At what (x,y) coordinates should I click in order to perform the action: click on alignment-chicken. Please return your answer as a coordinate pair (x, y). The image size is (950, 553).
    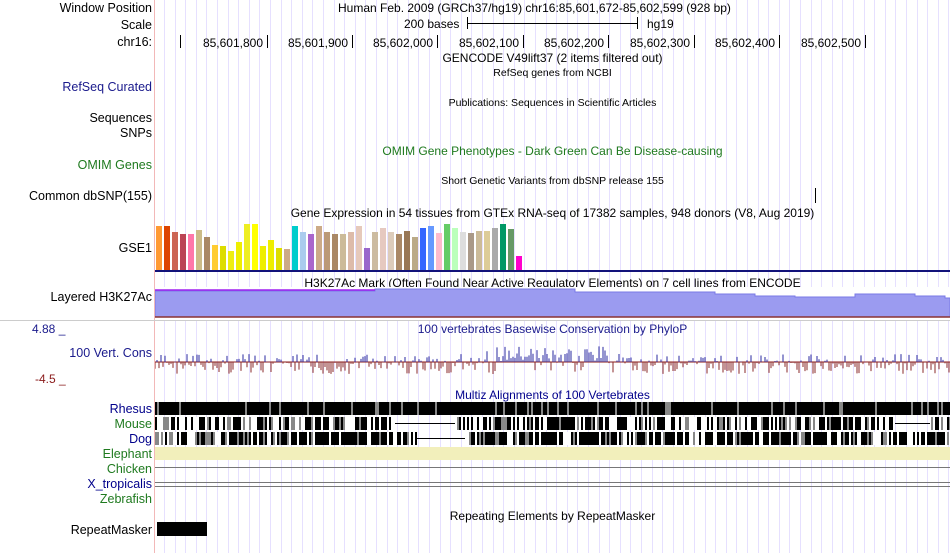
    Looking at the image, I should click on (552, 467).